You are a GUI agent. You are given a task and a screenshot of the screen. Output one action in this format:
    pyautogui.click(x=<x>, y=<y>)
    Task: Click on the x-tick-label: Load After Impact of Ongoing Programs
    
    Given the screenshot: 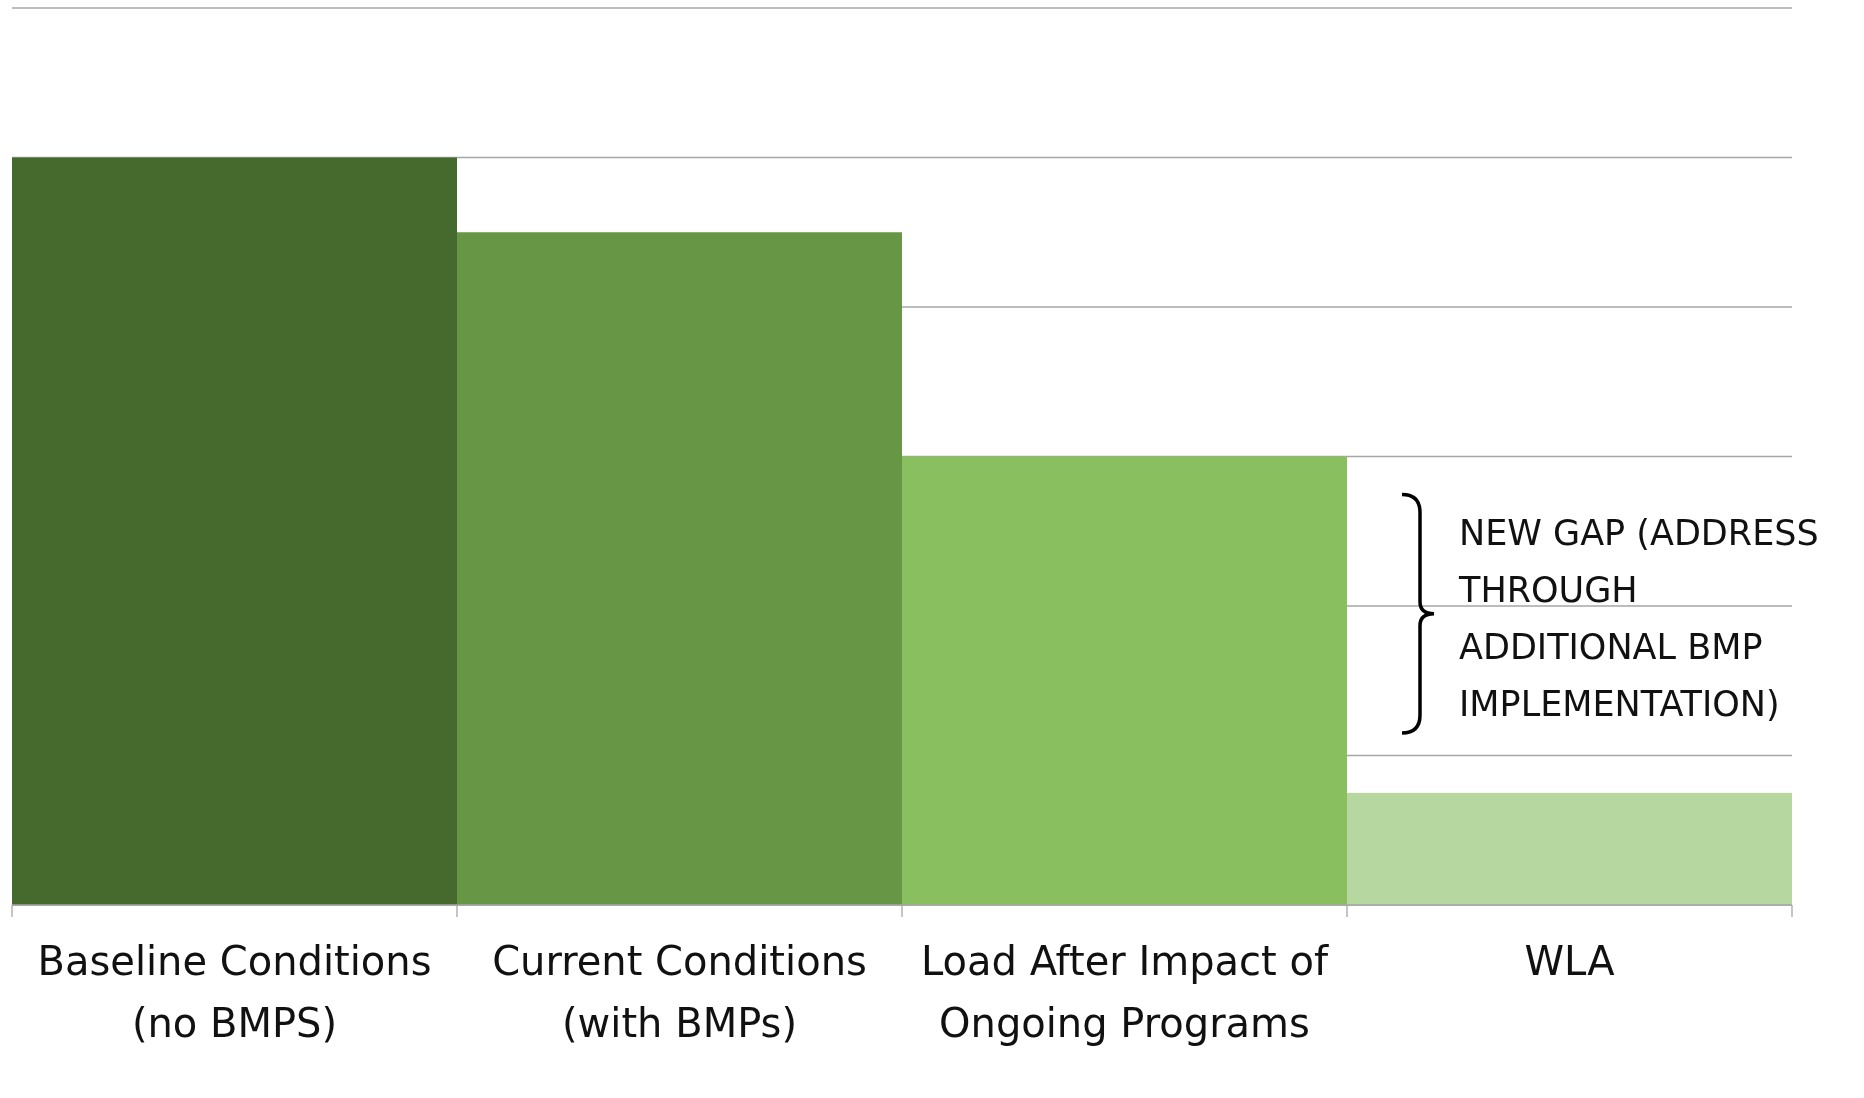 What is the action you would take?
    pyautogui.click(x=1124, y=992)
    